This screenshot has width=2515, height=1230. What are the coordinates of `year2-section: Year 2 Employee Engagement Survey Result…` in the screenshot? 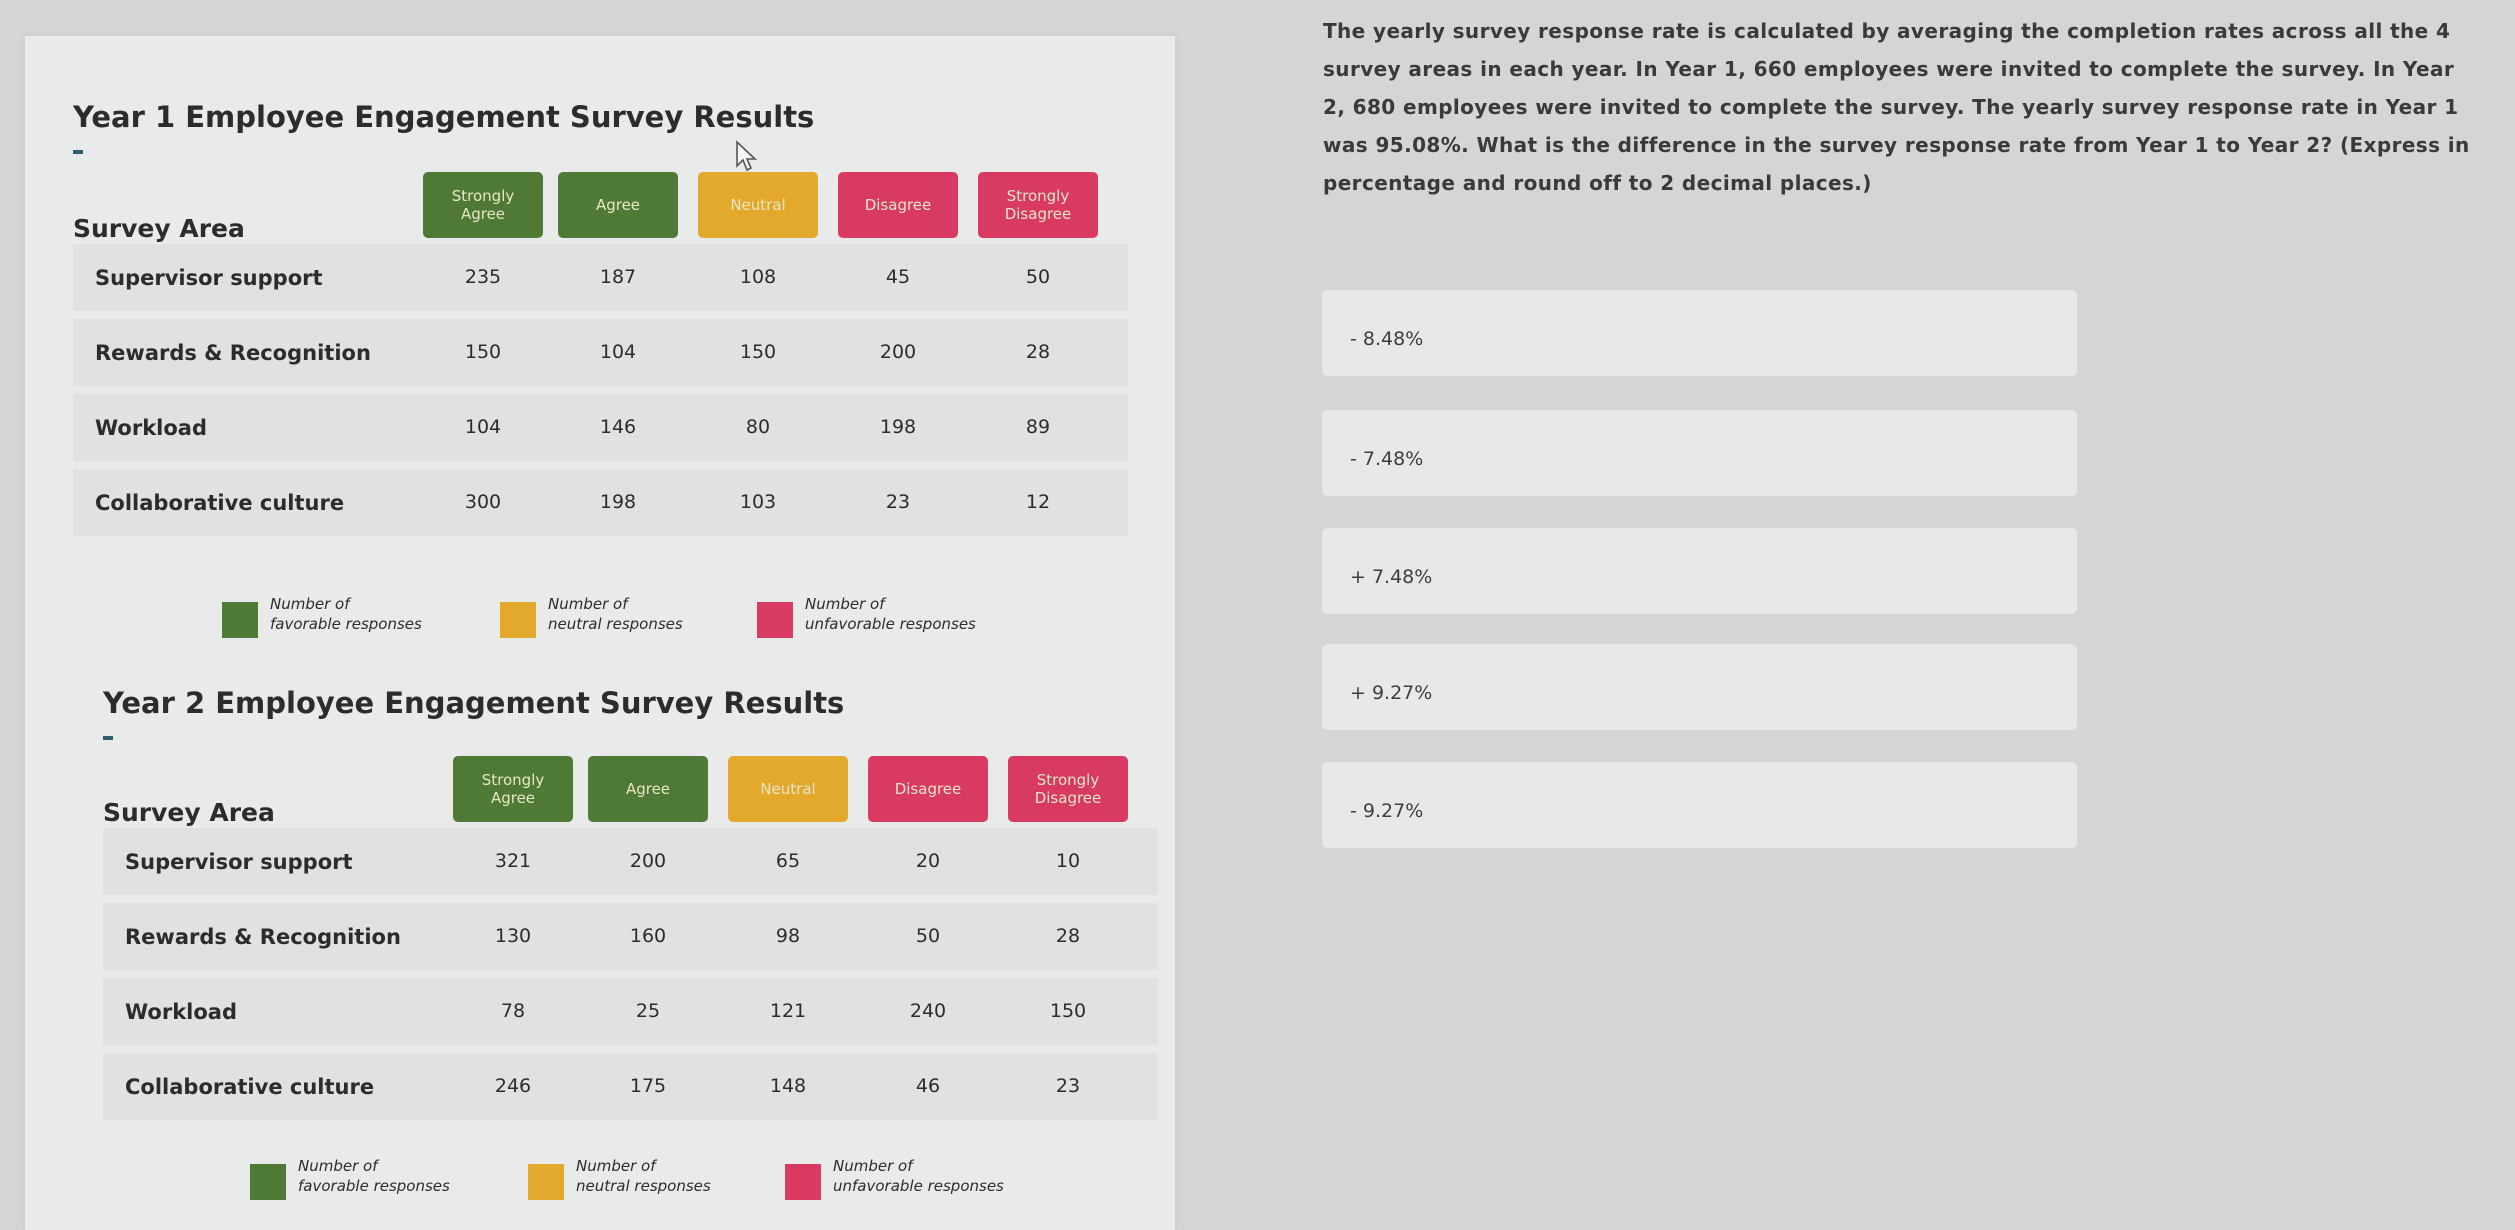 It's located at (653, 713).